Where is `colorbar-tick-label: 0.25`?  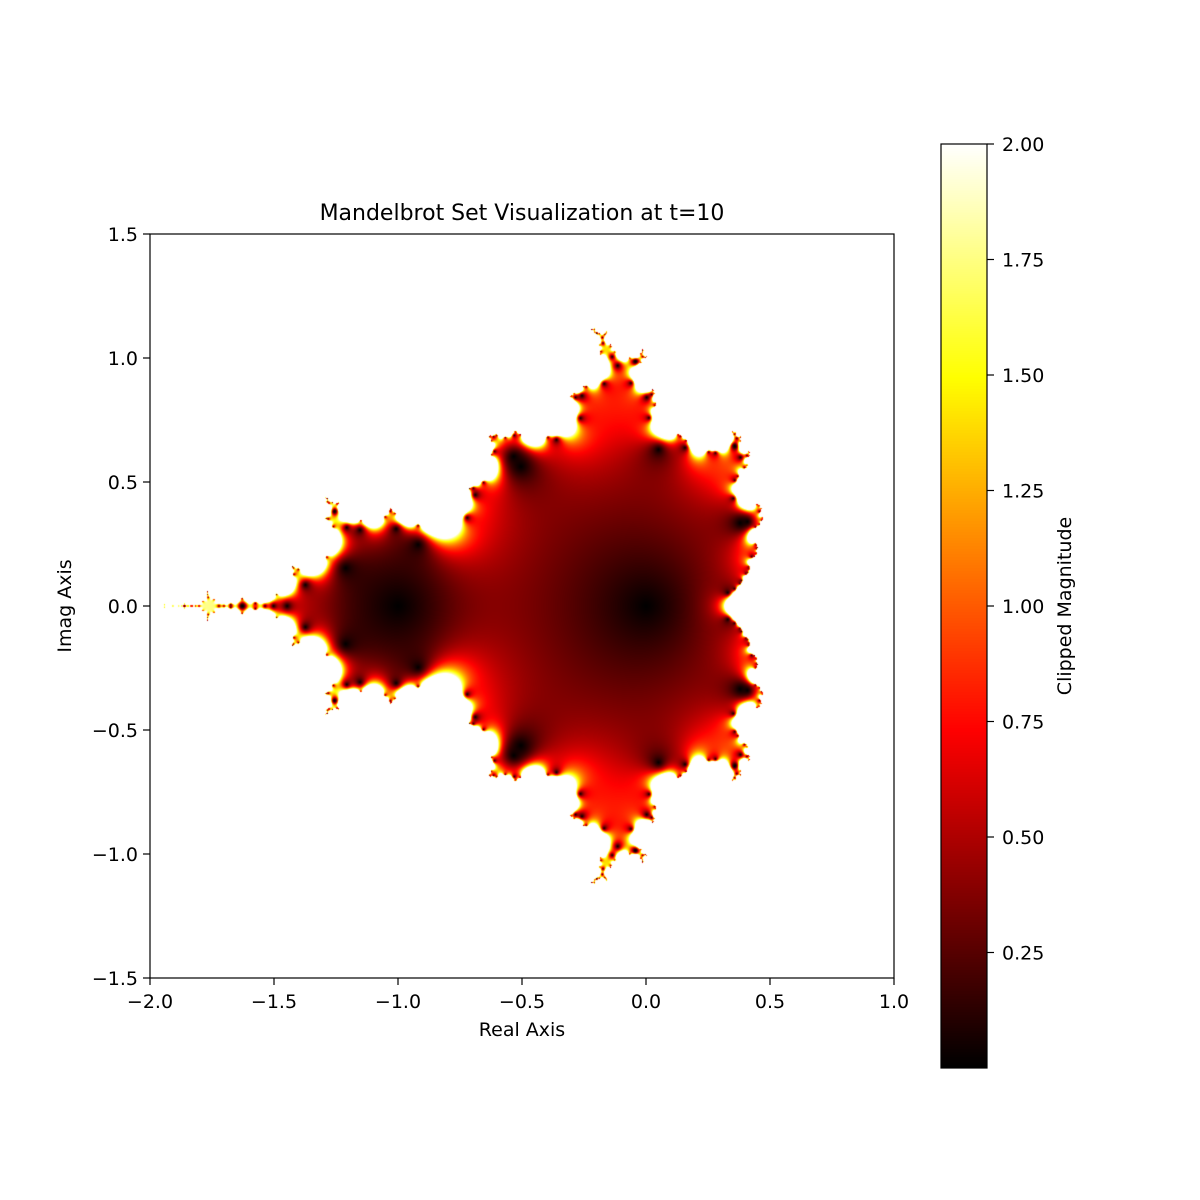 colorbar-tick-label: 0.25 is located at coordinates (1023, 954).